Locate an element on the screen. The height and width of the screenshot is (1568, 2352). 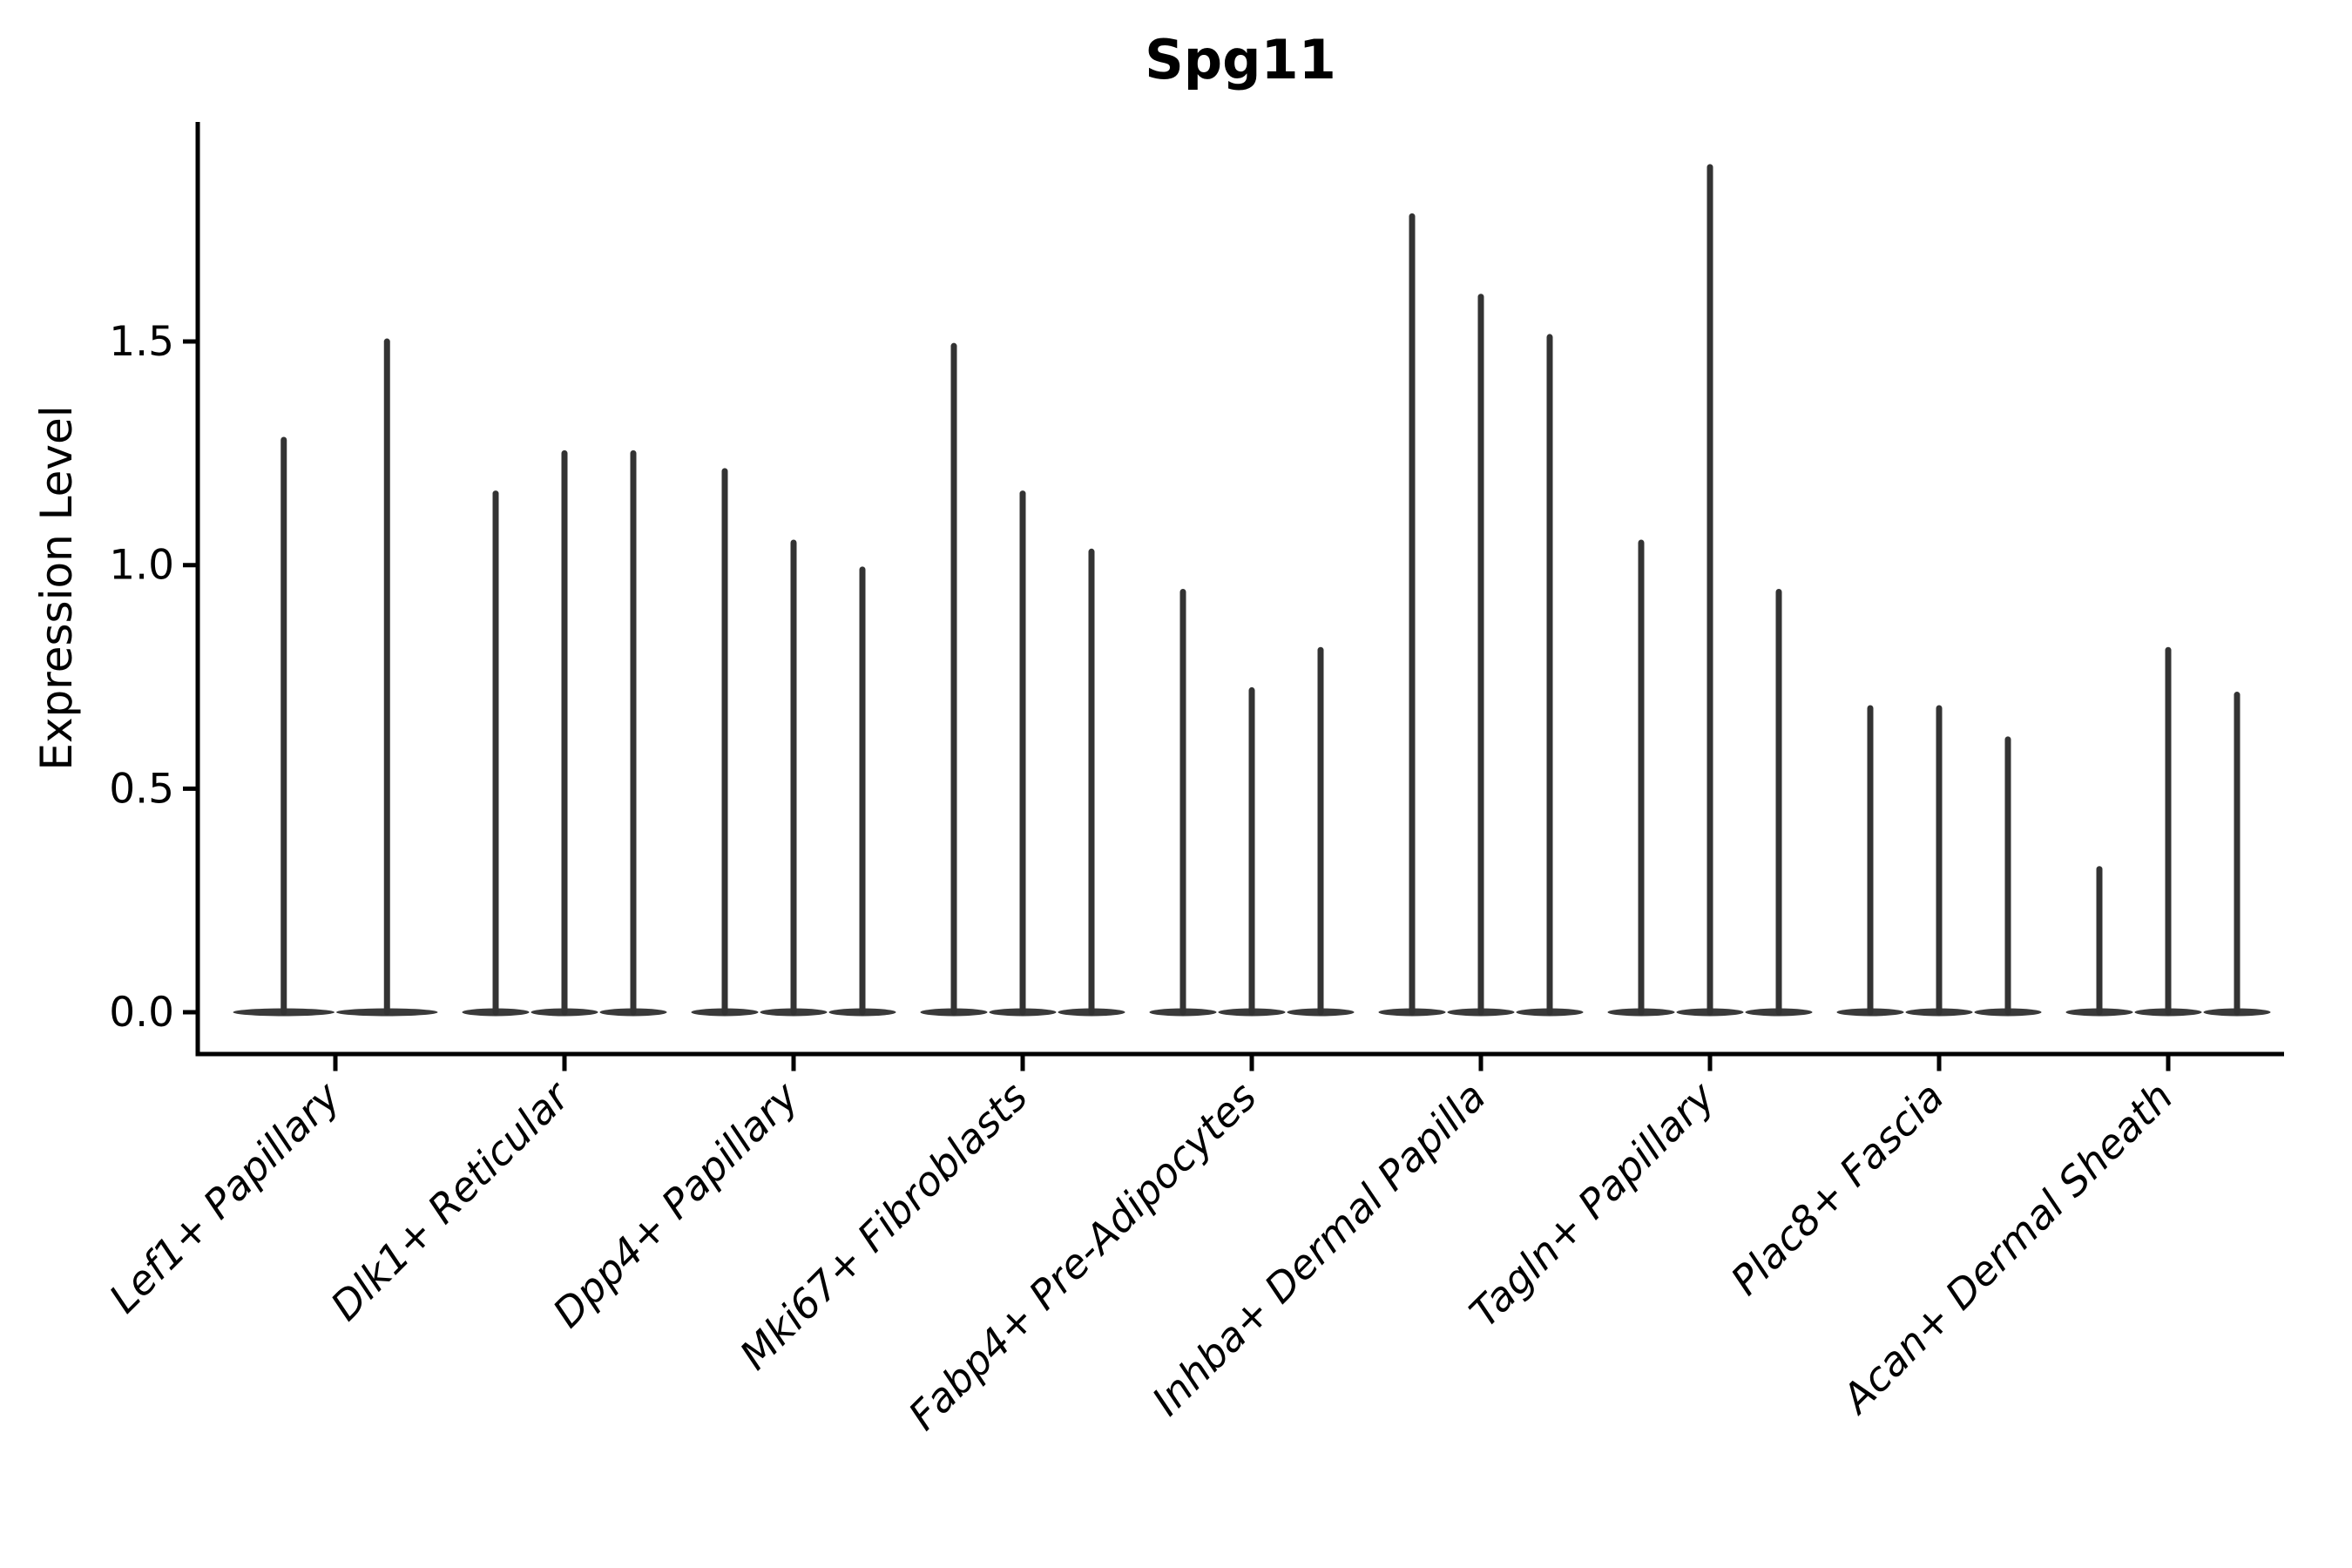
x-category-label: Tagln+ Papillary is located at coordinates (1592, 1204).